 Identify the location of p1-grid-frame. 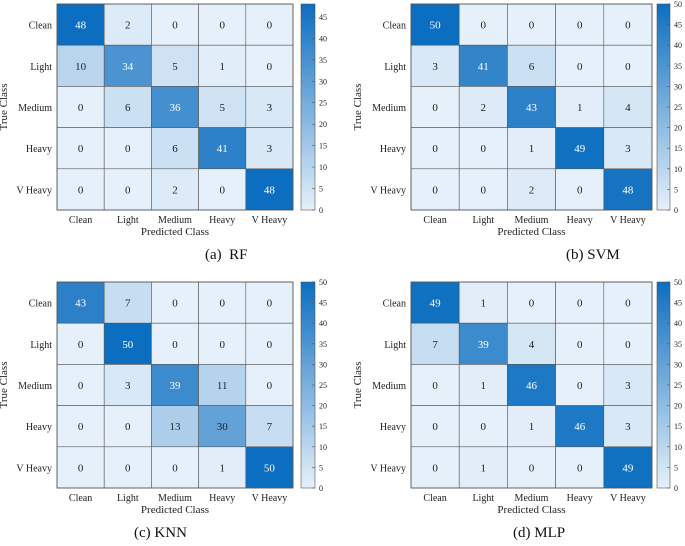
(175, 107).